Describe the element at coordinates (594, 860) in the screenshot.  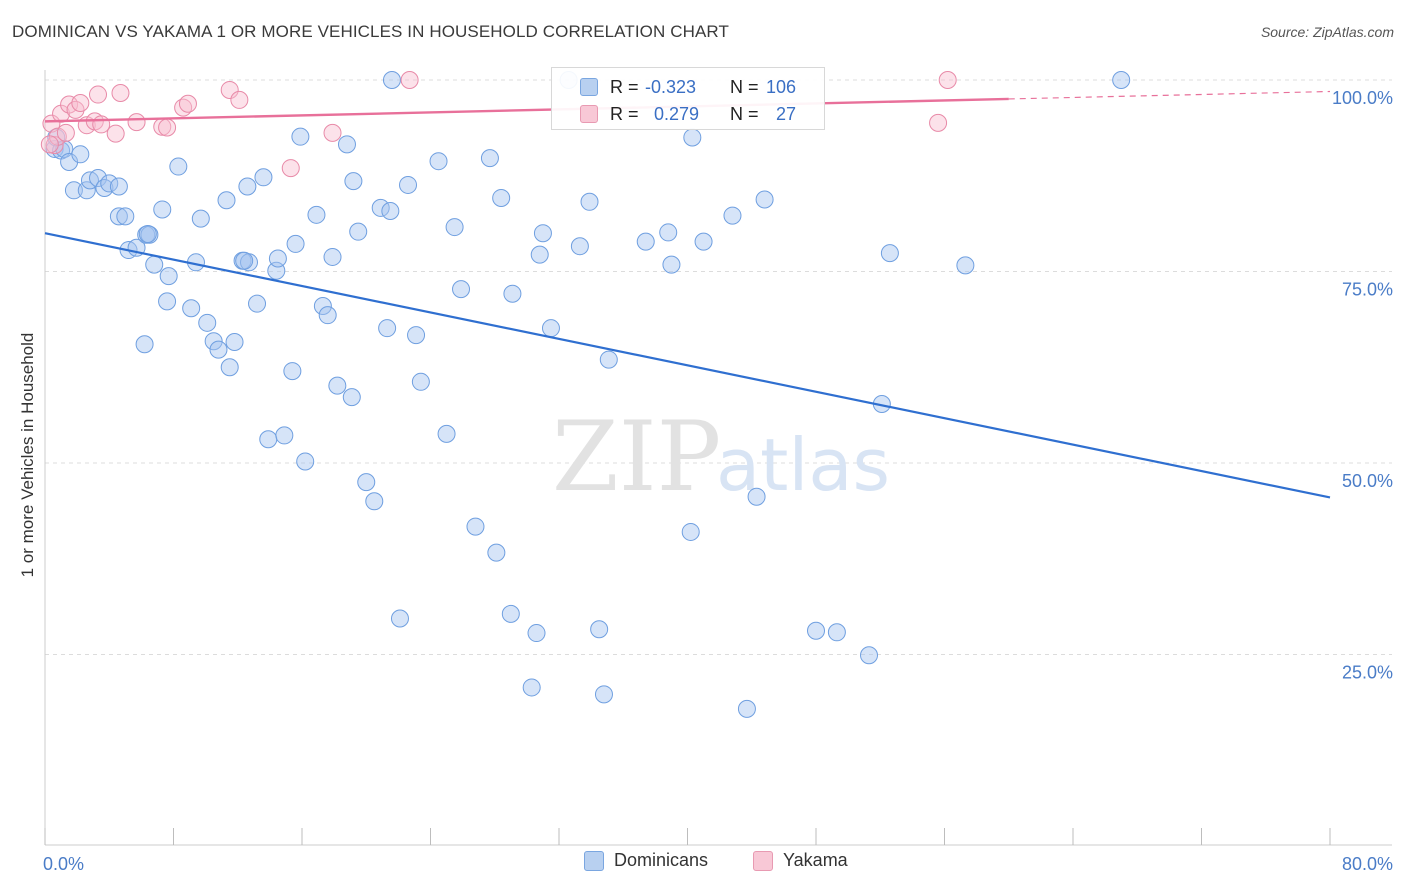
I see `legend-swatch-dominicans` at that location.